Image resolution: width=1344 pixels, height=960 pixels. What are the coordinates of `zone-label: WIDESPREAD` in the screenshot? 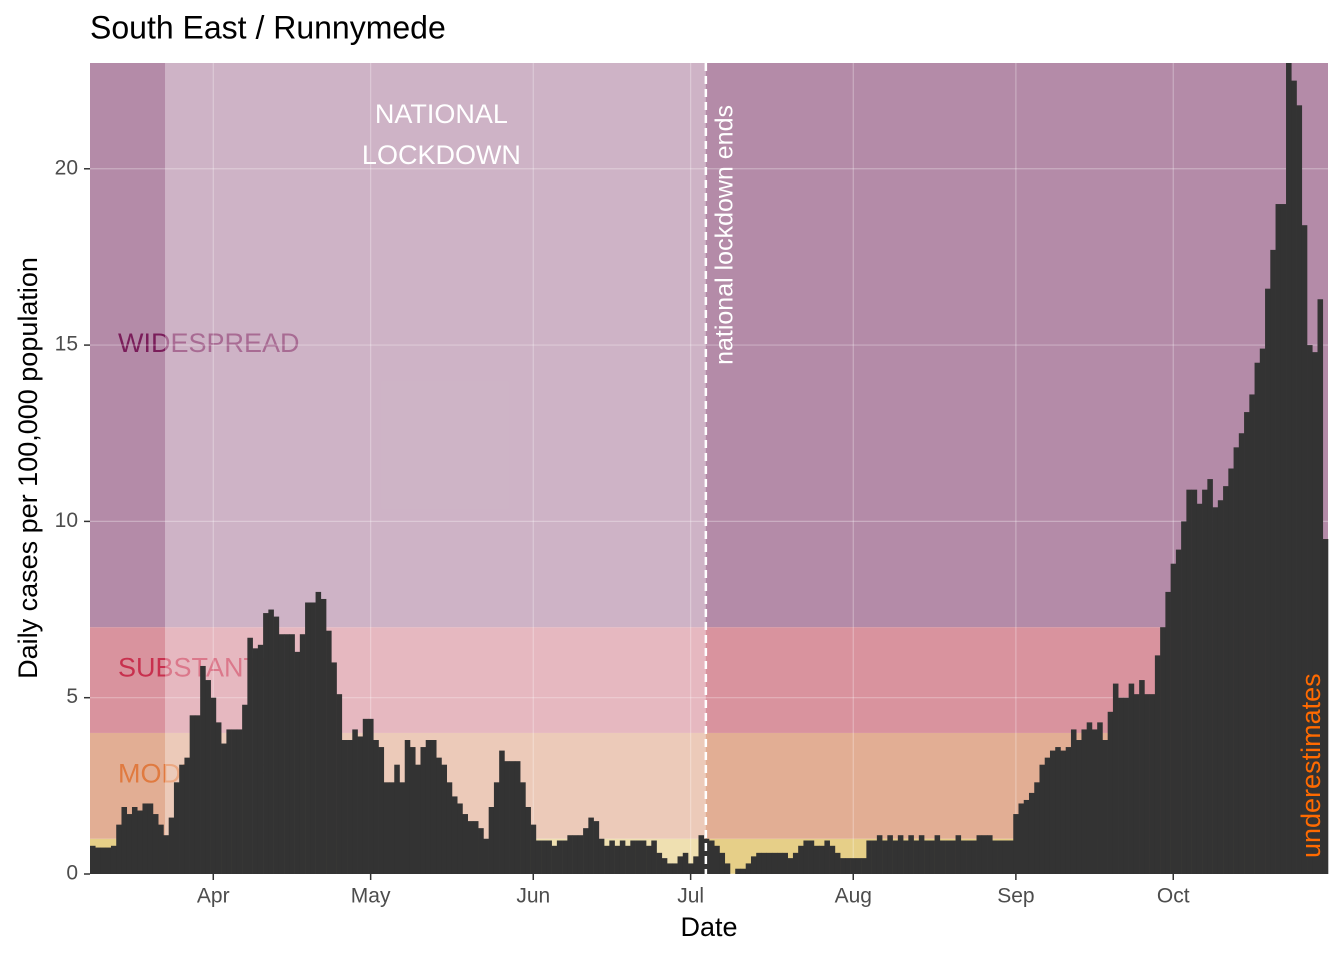 It's located at (209, 343).